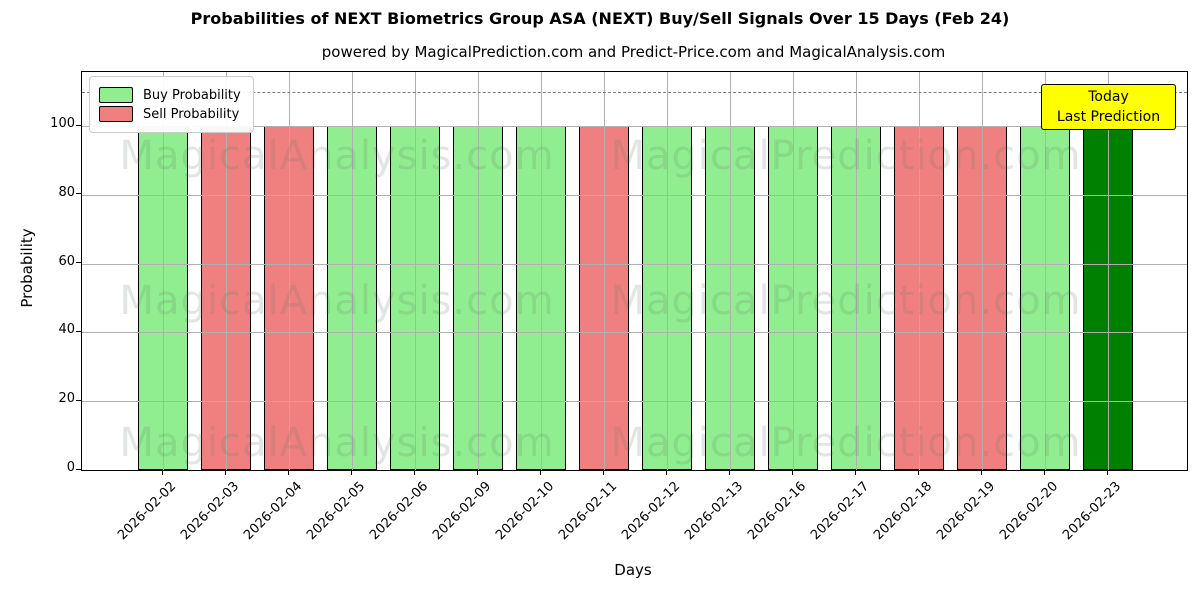  What do you see at coordinates (147, 511) in the screenshot?
I see `x-tick-label: 2026-02-02` at bounding box center [147, 511].